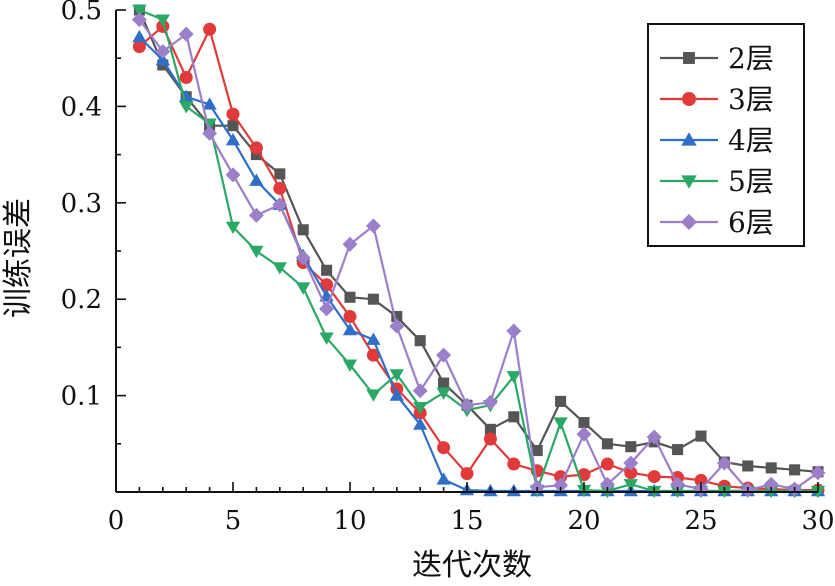 The width and height of the screenshot is (835, 586). Describe the element at coordinates (751, 222) in the screenshot. I see `legend-label: 6层` at that location.